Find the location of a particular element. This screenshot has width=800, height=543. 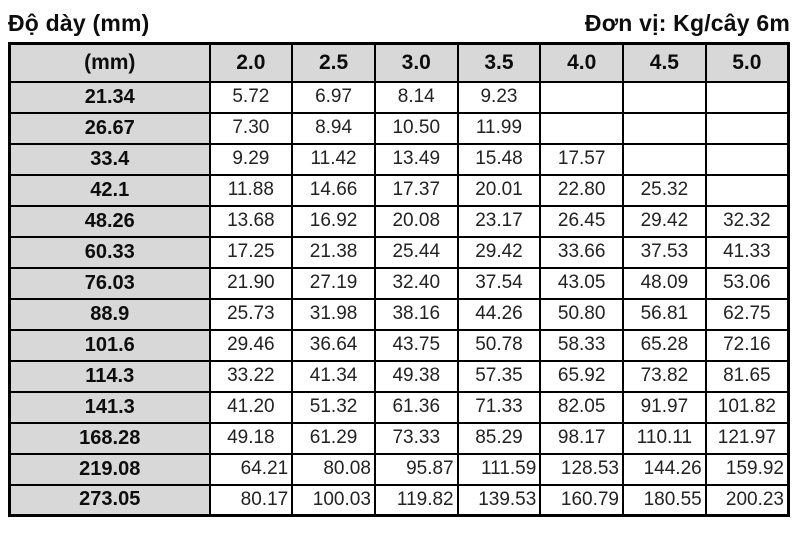

weight-cell: 65.92 is located at coordinates (582, 376).